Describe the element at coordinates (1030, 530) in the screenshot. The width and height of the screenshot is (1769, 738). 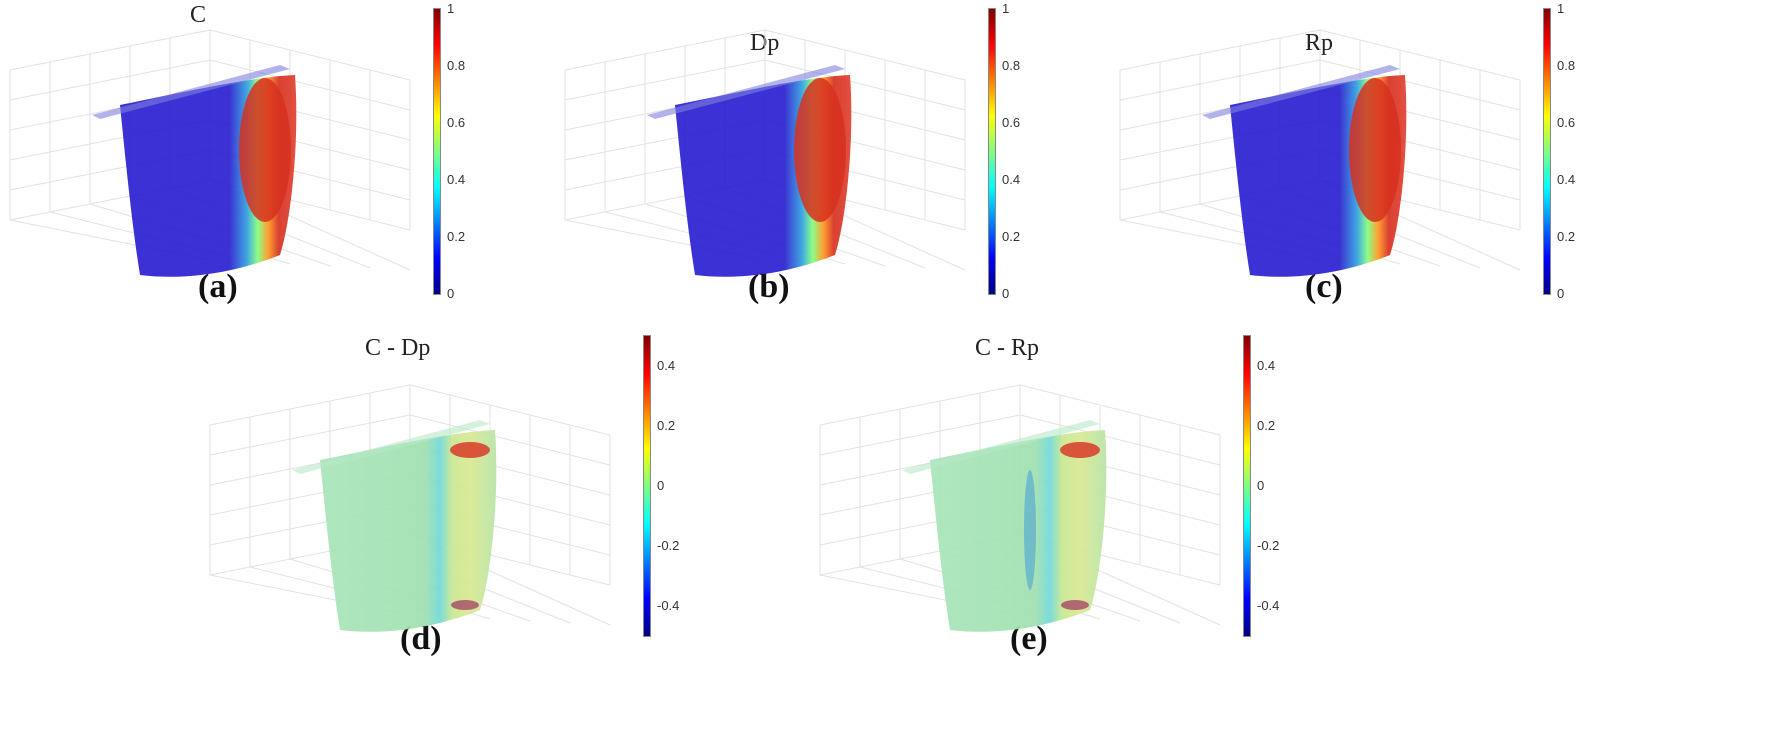
I see `diff-cold-band` at that location.